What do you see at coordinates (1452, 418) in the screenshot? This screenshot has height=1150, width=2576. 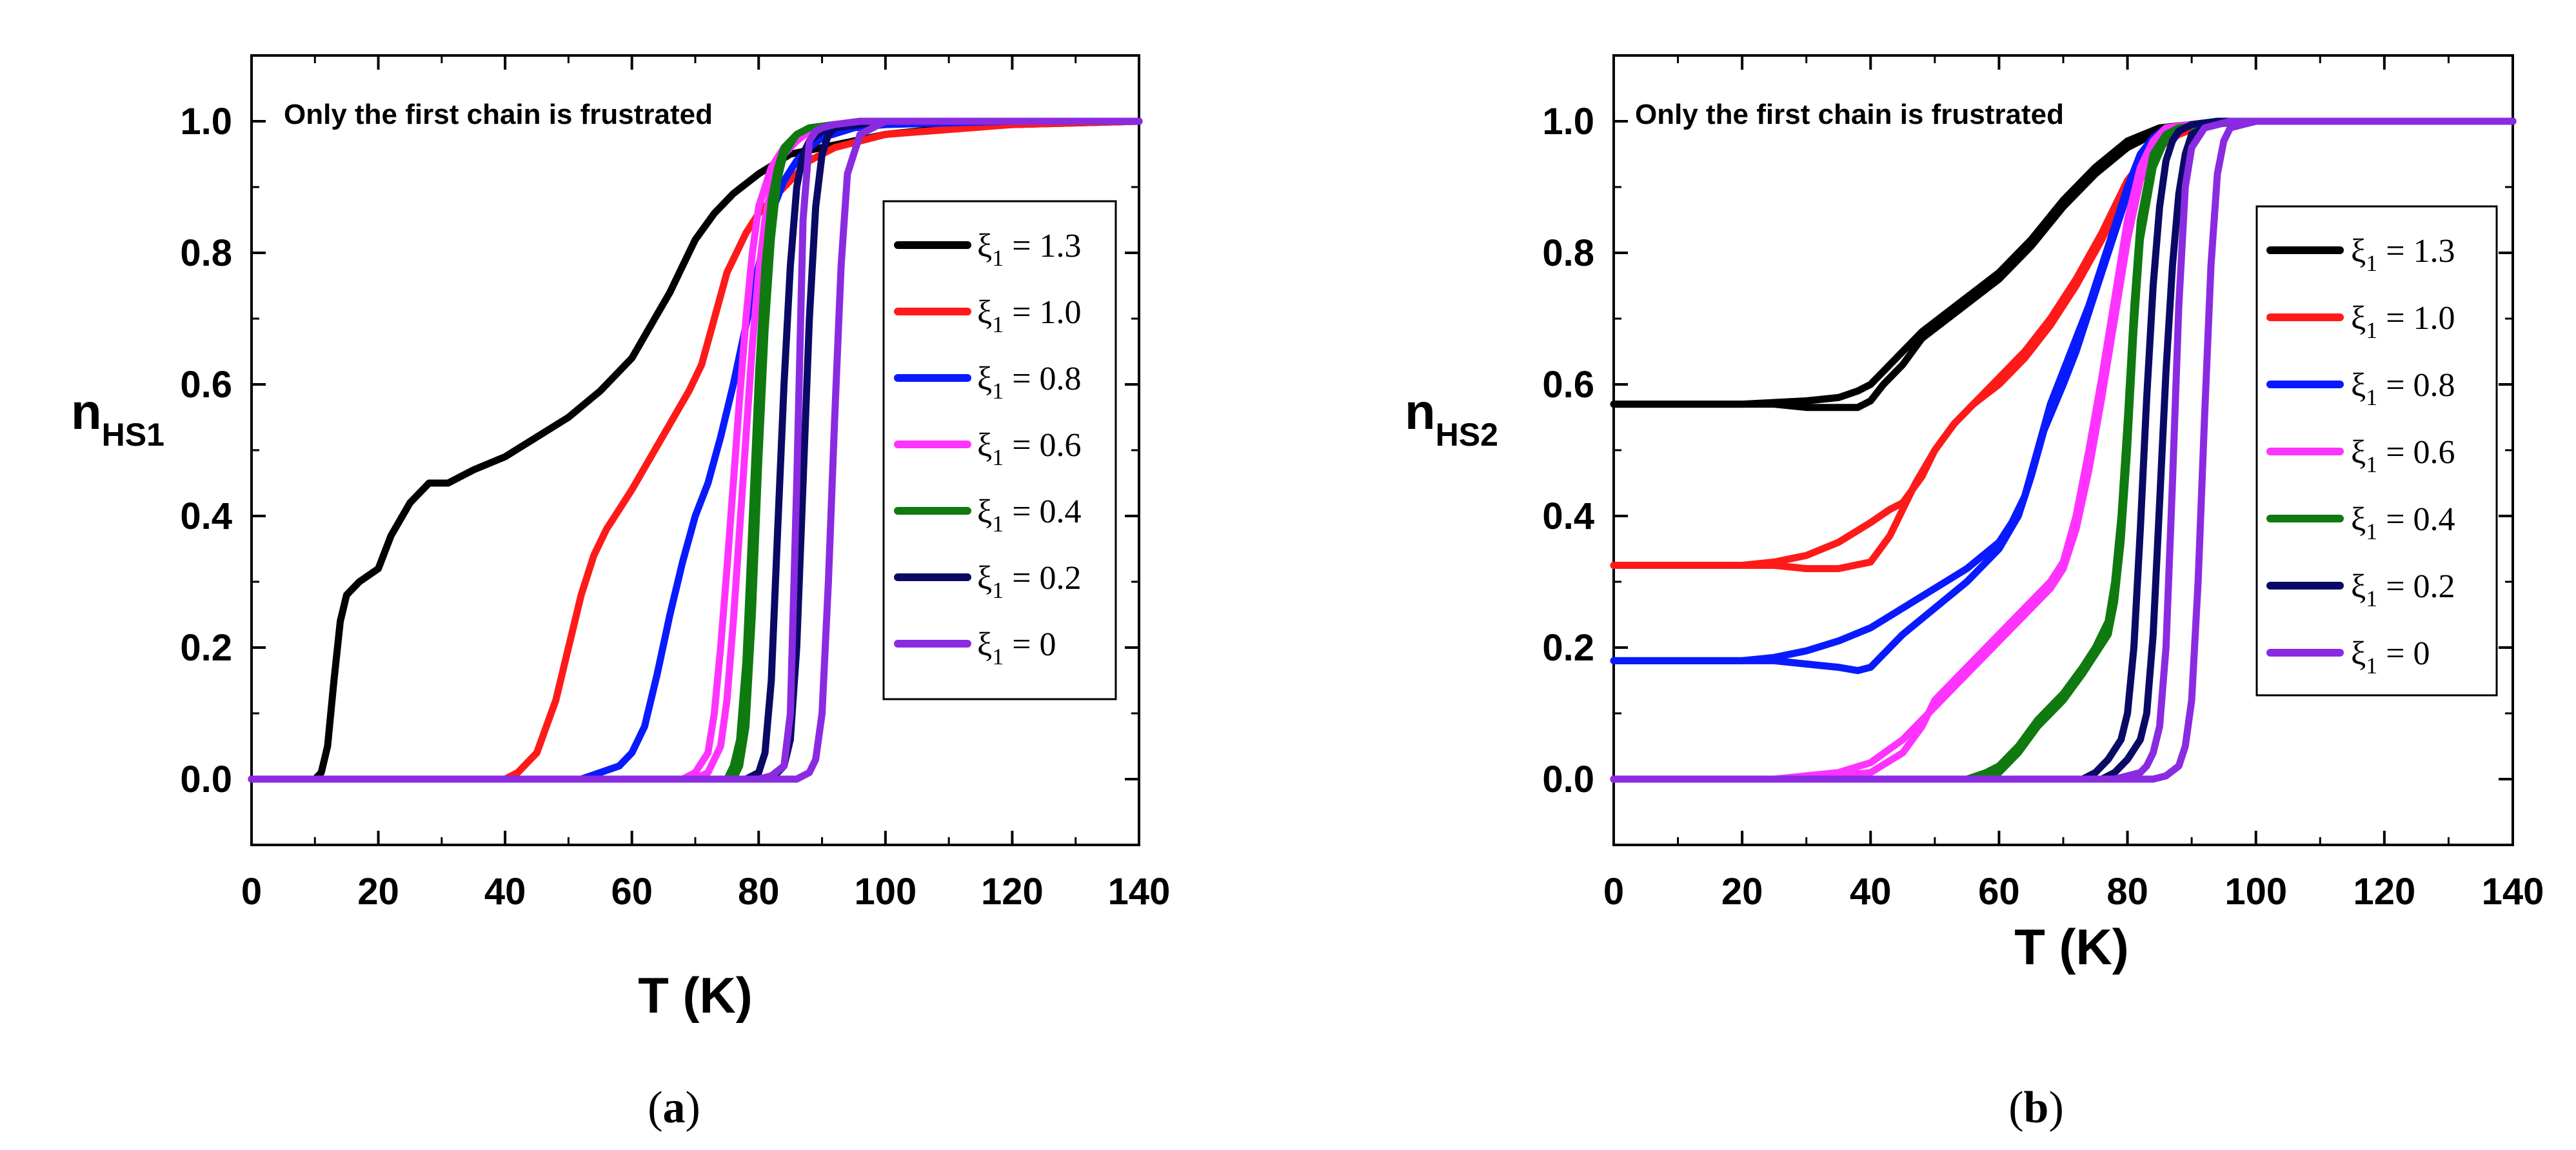 I see `y-axis-label: nHS2` at bounding box center [1452, 418].